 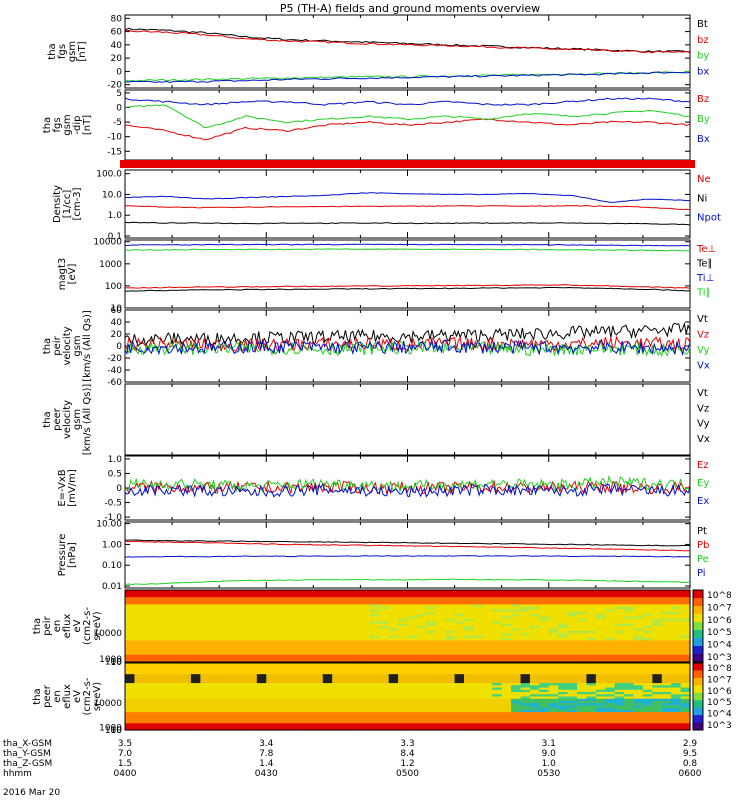 What do you see at coordinates (114, 152) in the screenshot?
I see `y-tick-label: -15` at bounding box center [114, 152].